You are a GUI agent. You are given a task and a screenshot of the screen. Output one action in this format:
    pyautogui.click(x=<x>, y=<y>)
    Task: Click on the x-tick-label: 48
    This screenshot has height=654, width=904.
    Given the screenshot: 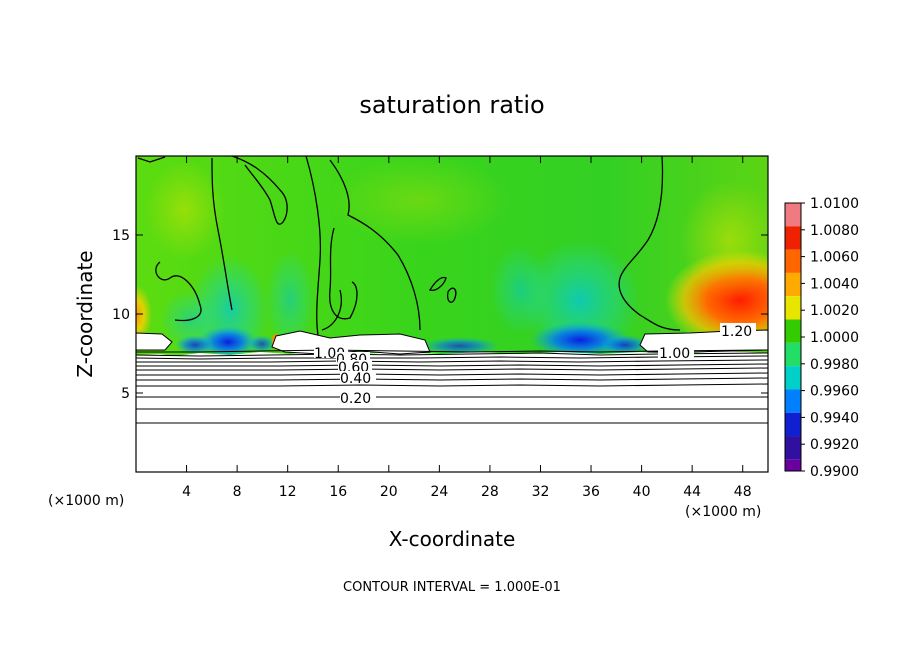 What is the action you would take?
    pyautogui.click(x=743, y=492)
    